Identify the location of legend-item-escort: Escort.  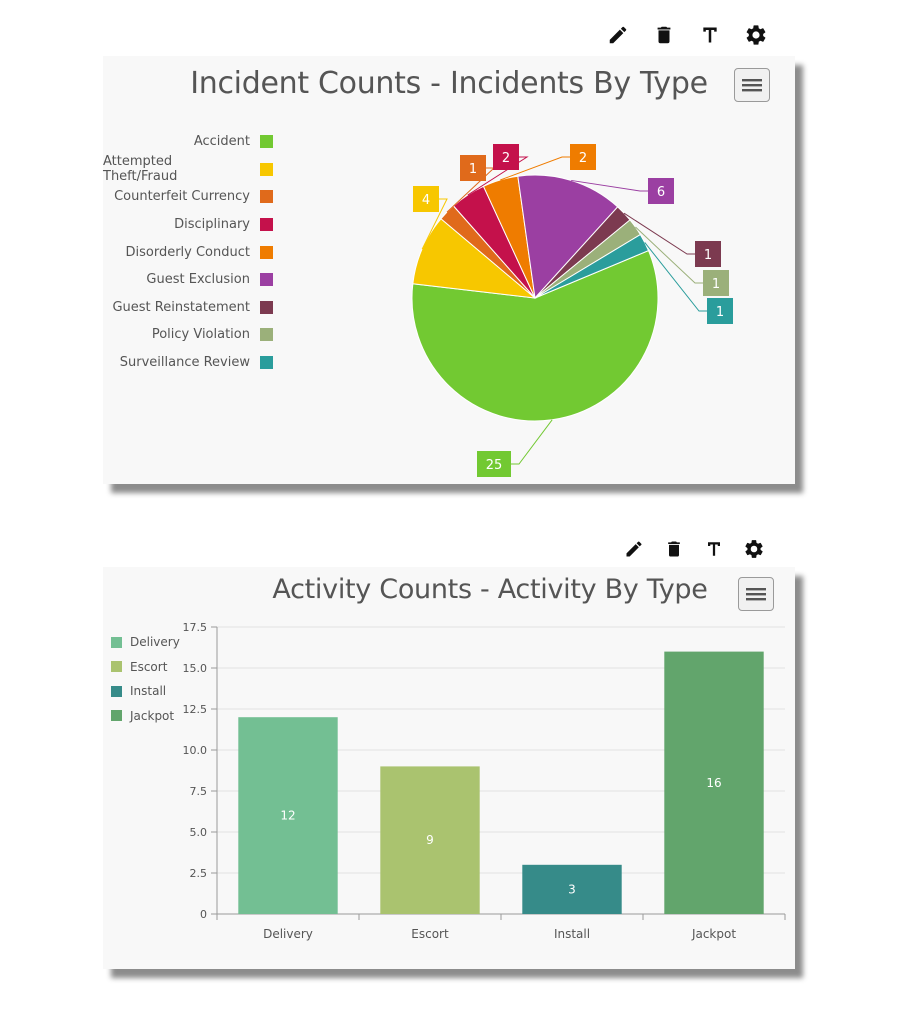
(145, 667).